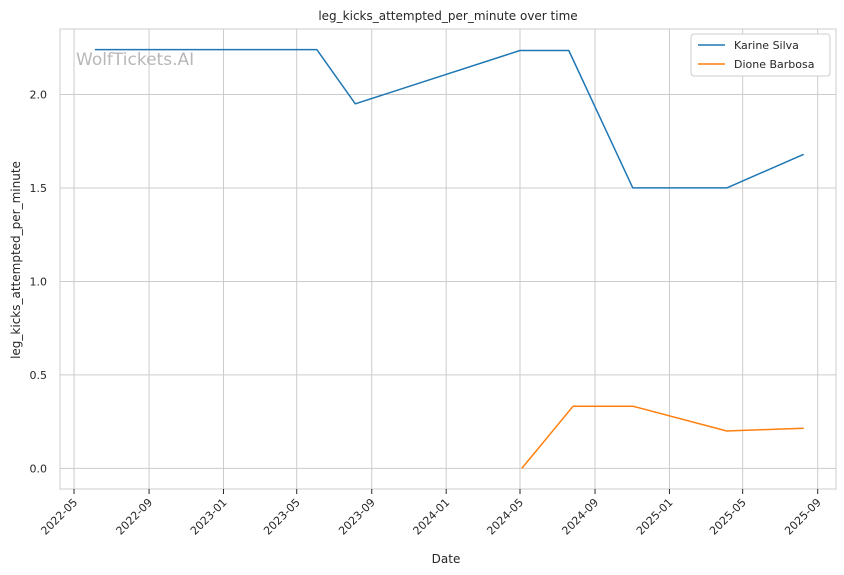 Image resolution: width=844 pixels, height=575 pixels. I want to click on y-tick-label: 1.5, so click(39, 188).